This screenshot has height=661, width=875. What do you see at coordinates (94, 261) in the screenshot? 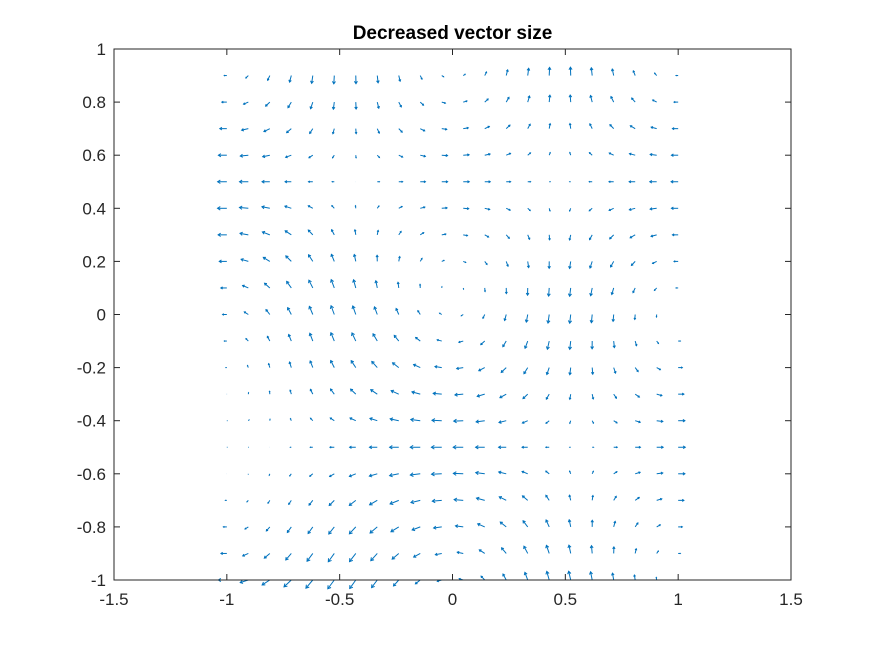
I see `y-tick-label: 0.2` at bounding box center [94, 261].